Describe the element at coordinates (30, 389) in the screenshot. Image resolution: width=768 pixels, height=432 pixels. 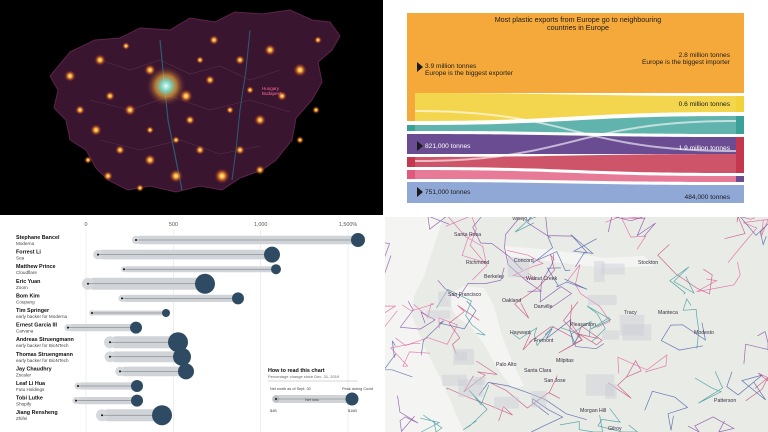
I see `row-company: Futu Holdings` at that location.